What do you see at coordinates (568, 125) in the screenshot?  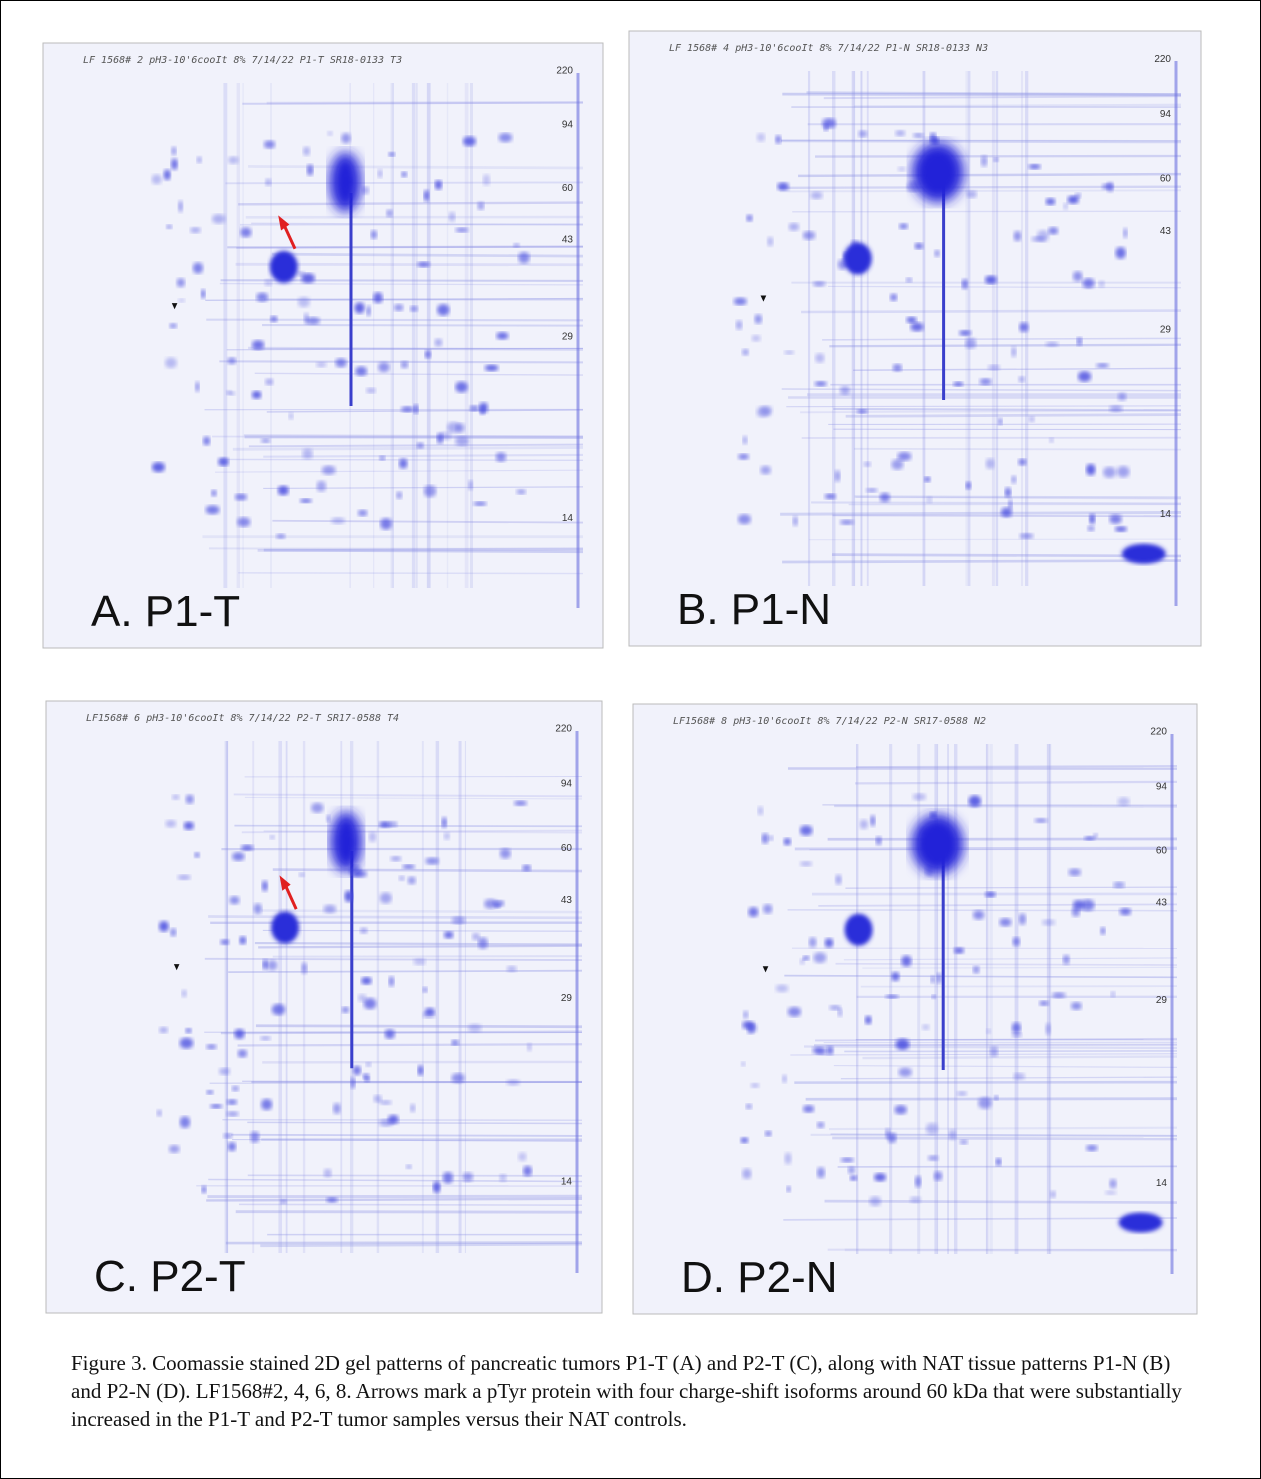 I see `mw-marker: 94` at bounding box center [568, 125].